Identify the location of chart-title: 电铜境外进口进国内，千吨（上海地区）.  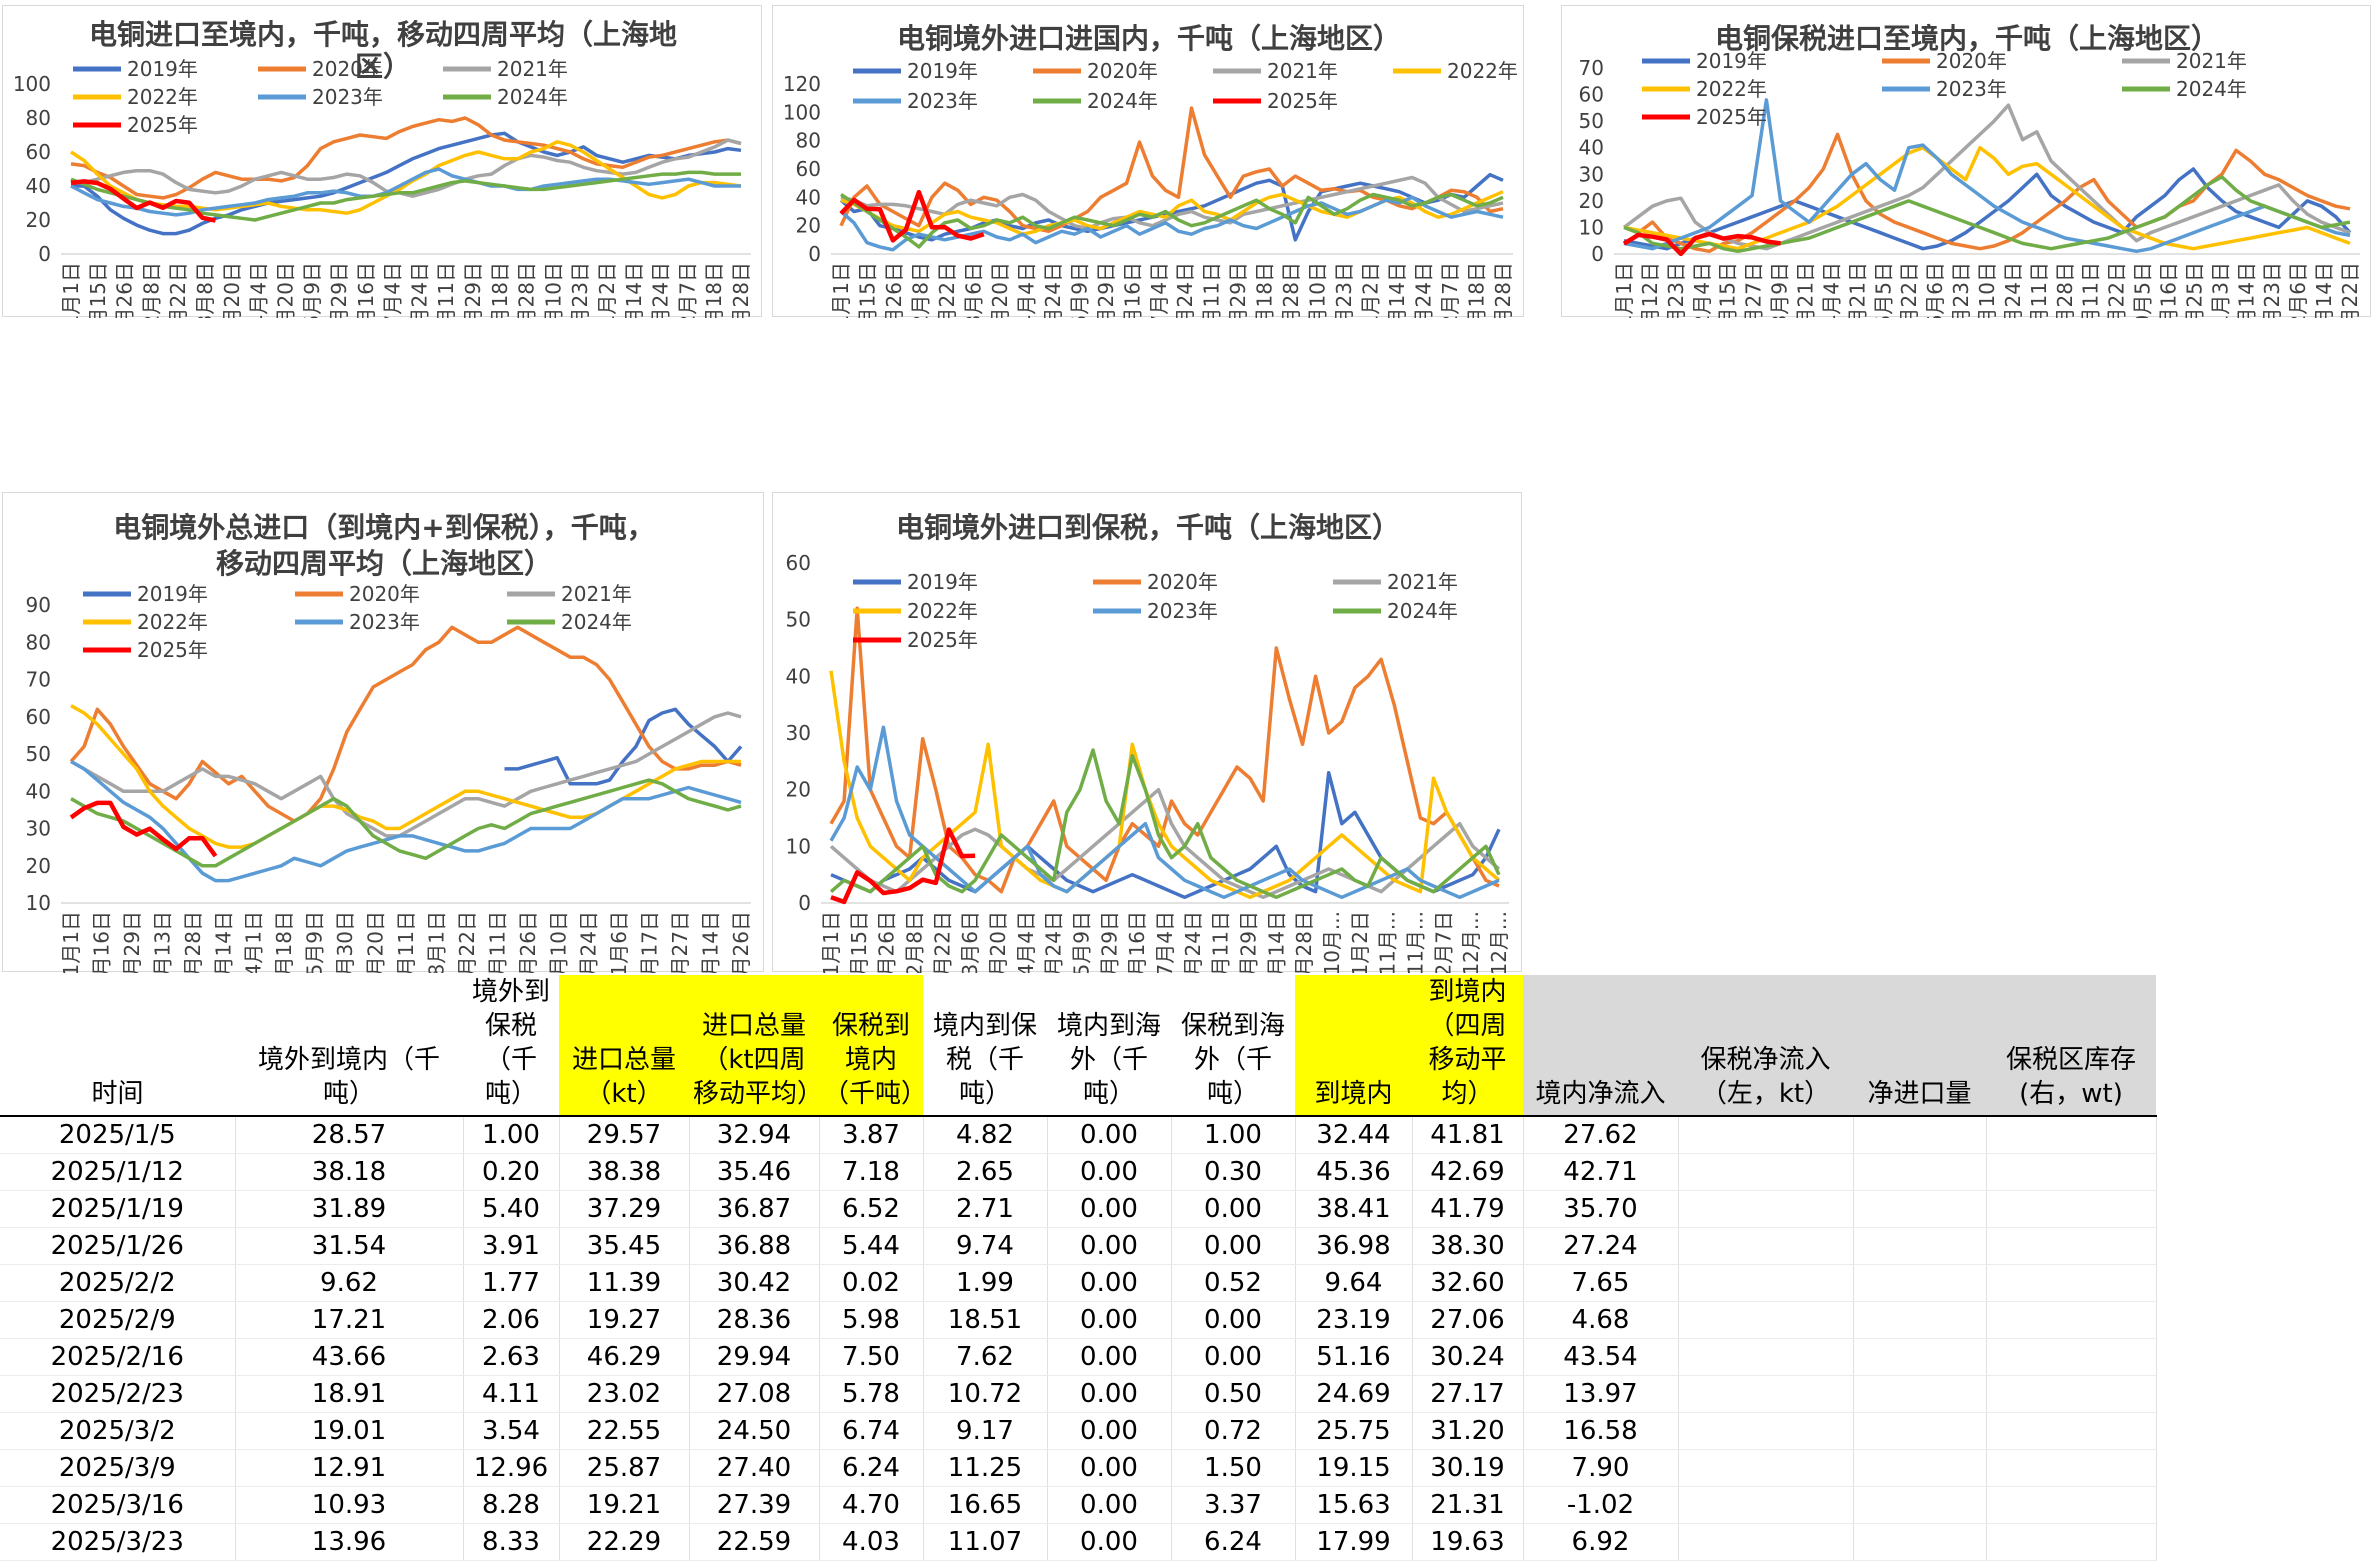
(1149, 38).